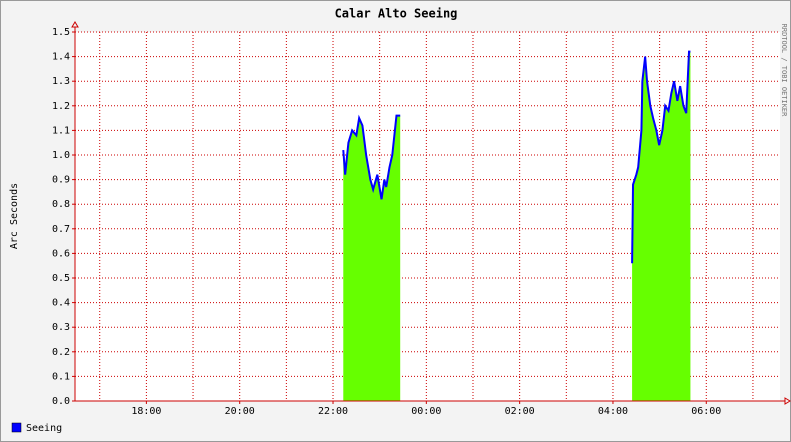 The height and width of the screenshot is (442, 791). What do you see at coordinates (520, 411) in the screenshot?
I see `x-tick-label: 02:00` at bounding box center [520, 411].